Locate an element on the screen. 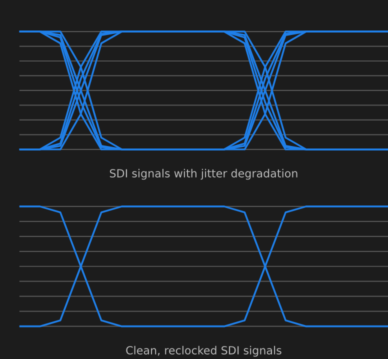 This screenshot has width=388, height=359. x-axis-title: Clean, reclocked SDI signals is located at coordinates (204, 351).